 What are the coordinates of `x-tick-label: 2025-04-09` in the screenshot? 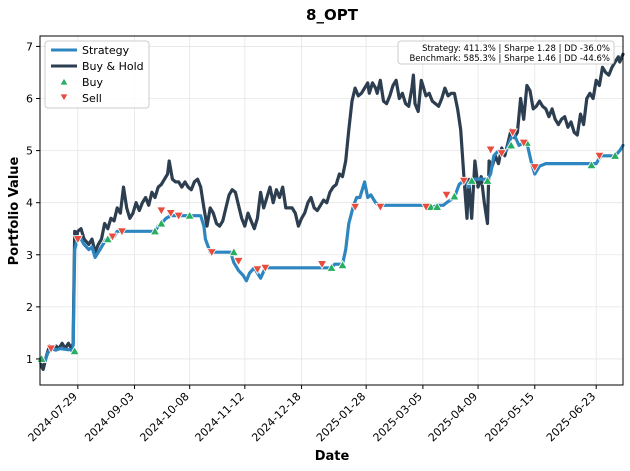 It's located at (453, 417).